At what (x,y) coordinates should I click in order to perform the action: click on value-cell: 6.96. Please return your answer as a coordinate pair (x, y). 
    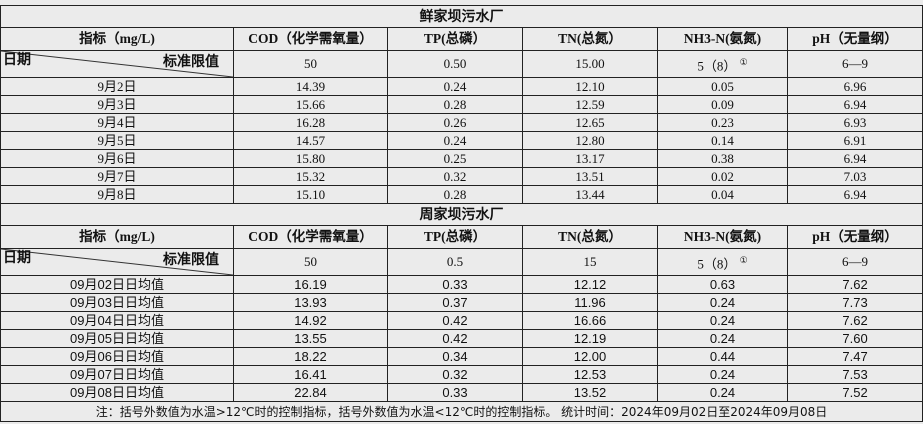
    Looking at the image, I should click on (854, 86).